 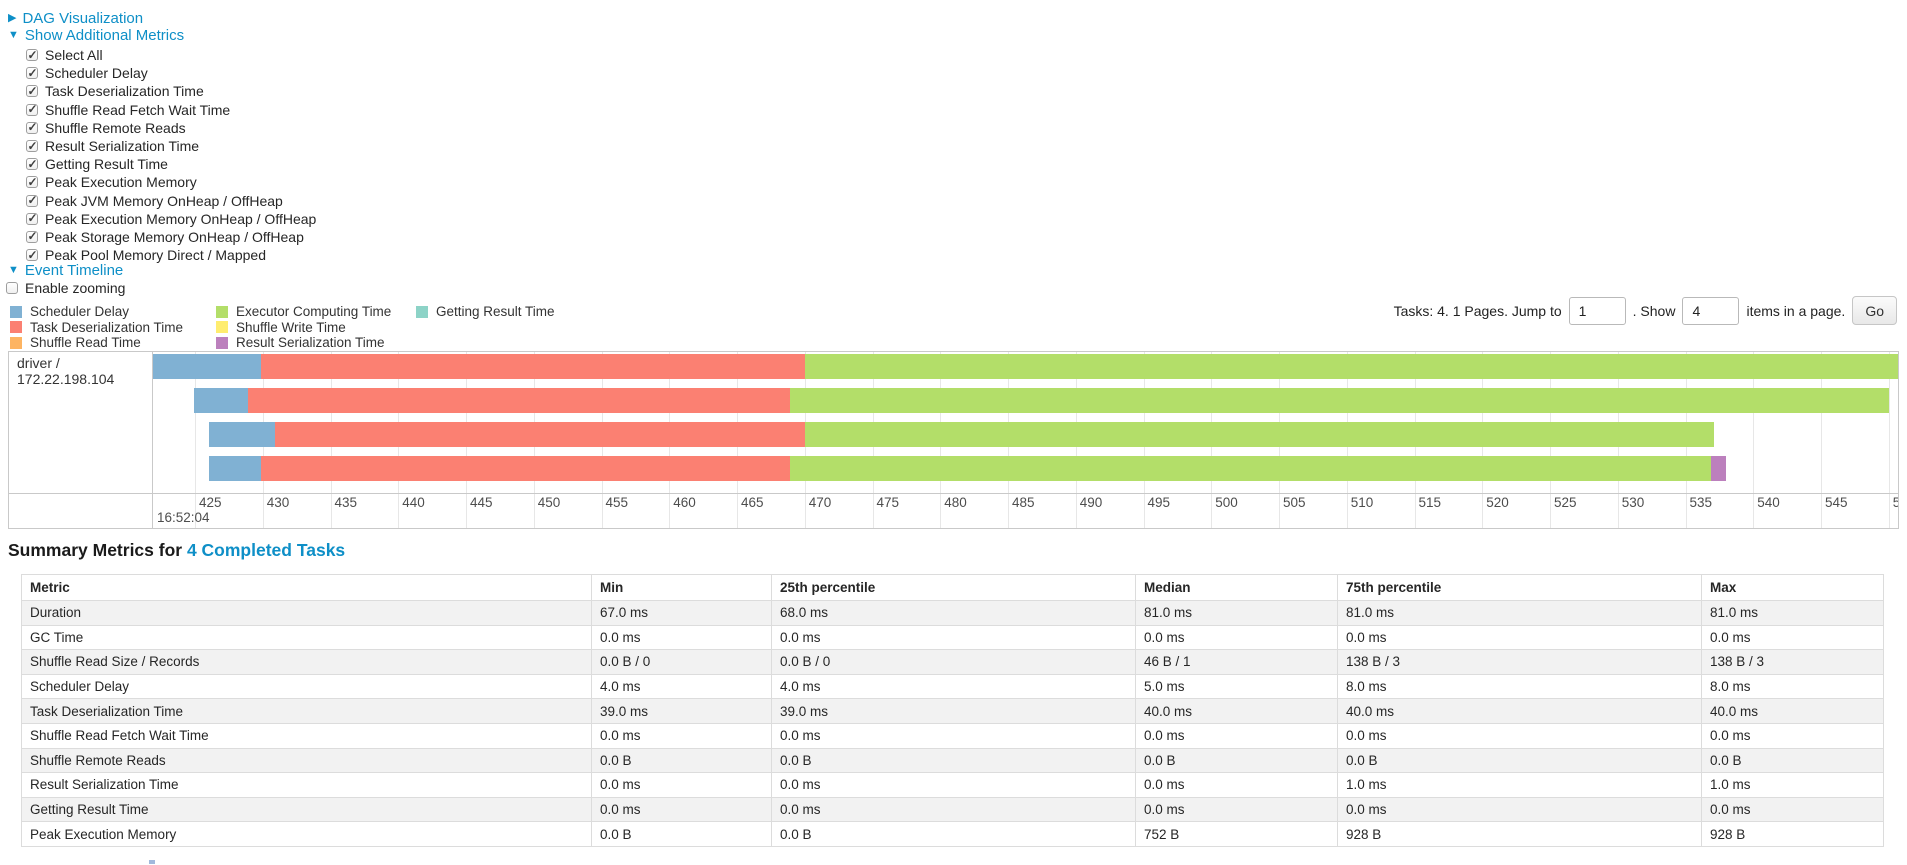 What do you see at coordinates (171, 255) in the screenshot?
I see `metric-checkbox-row: Peak Pool Memory Direct / Mapped` at bounding box center [171, 255].